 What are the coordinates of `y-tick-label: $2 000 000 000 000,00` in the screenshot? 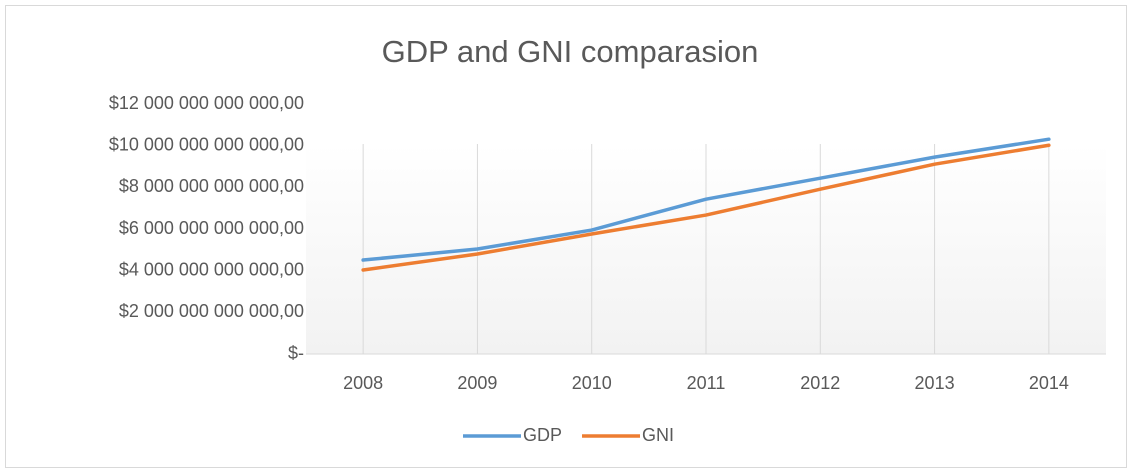 It's located at (211, 311).